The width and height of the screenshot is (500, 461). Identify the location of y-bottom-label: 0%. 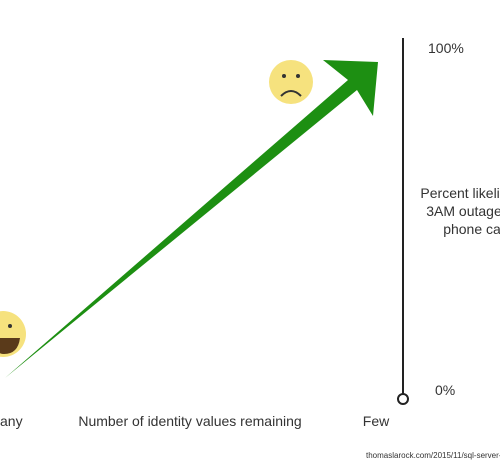
(445, 390).